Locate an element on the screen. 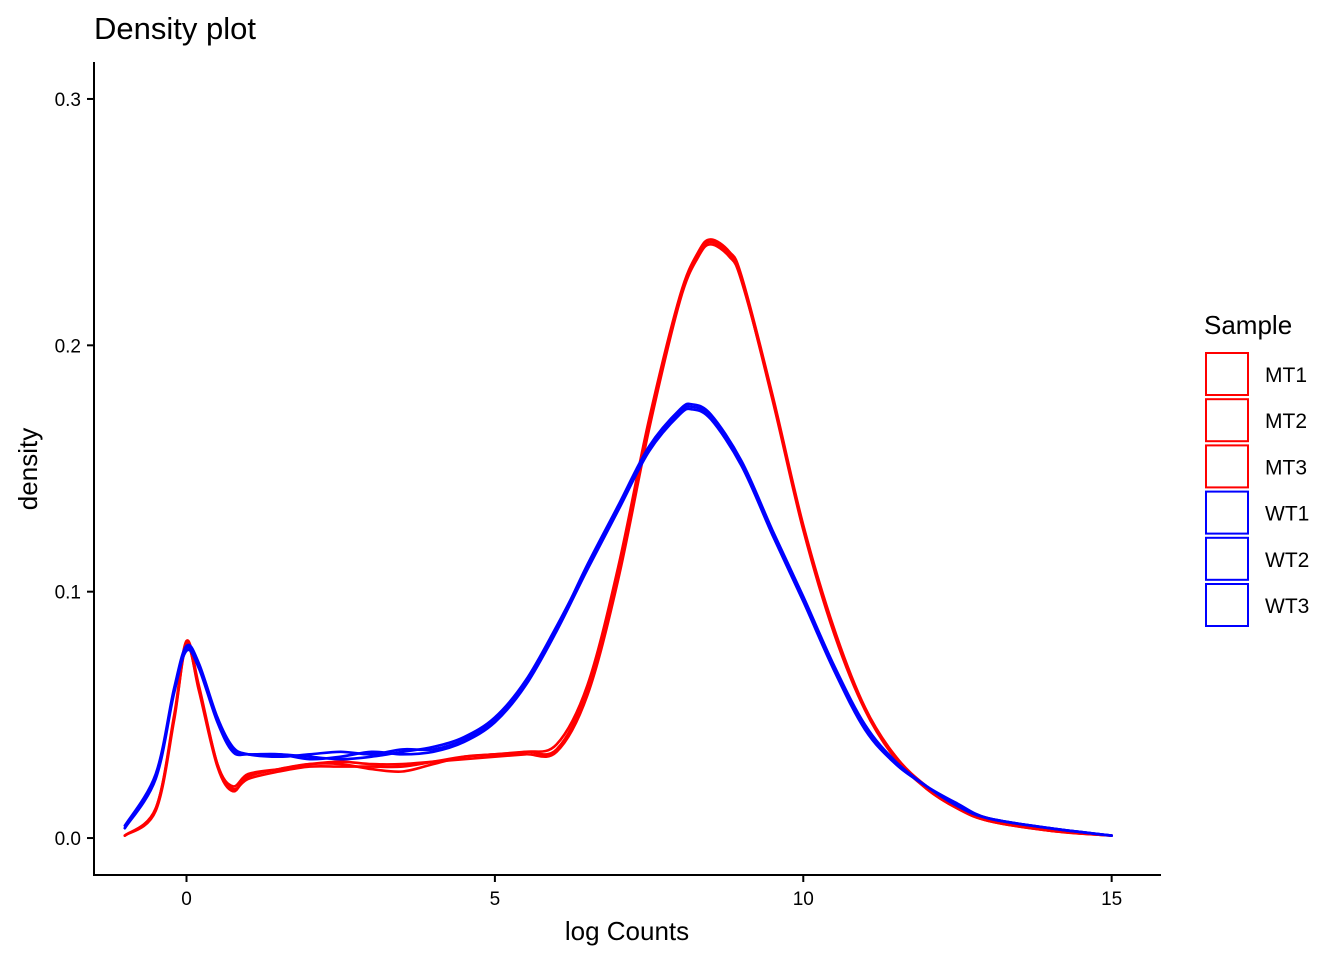 This screenshot has height=960, width=1344. legend-key-wt1 is located at coordinates (1227, 512).